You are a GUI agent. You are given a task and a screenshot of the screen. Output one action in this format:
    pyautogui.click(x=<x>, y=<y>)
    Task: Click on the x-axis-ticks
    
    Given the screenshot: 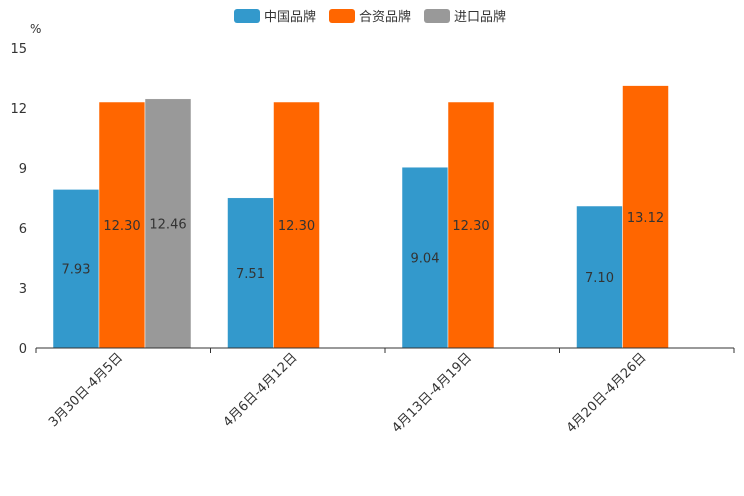 What is the action you would take?
    pyautogui.click(x=385, y=350)
    